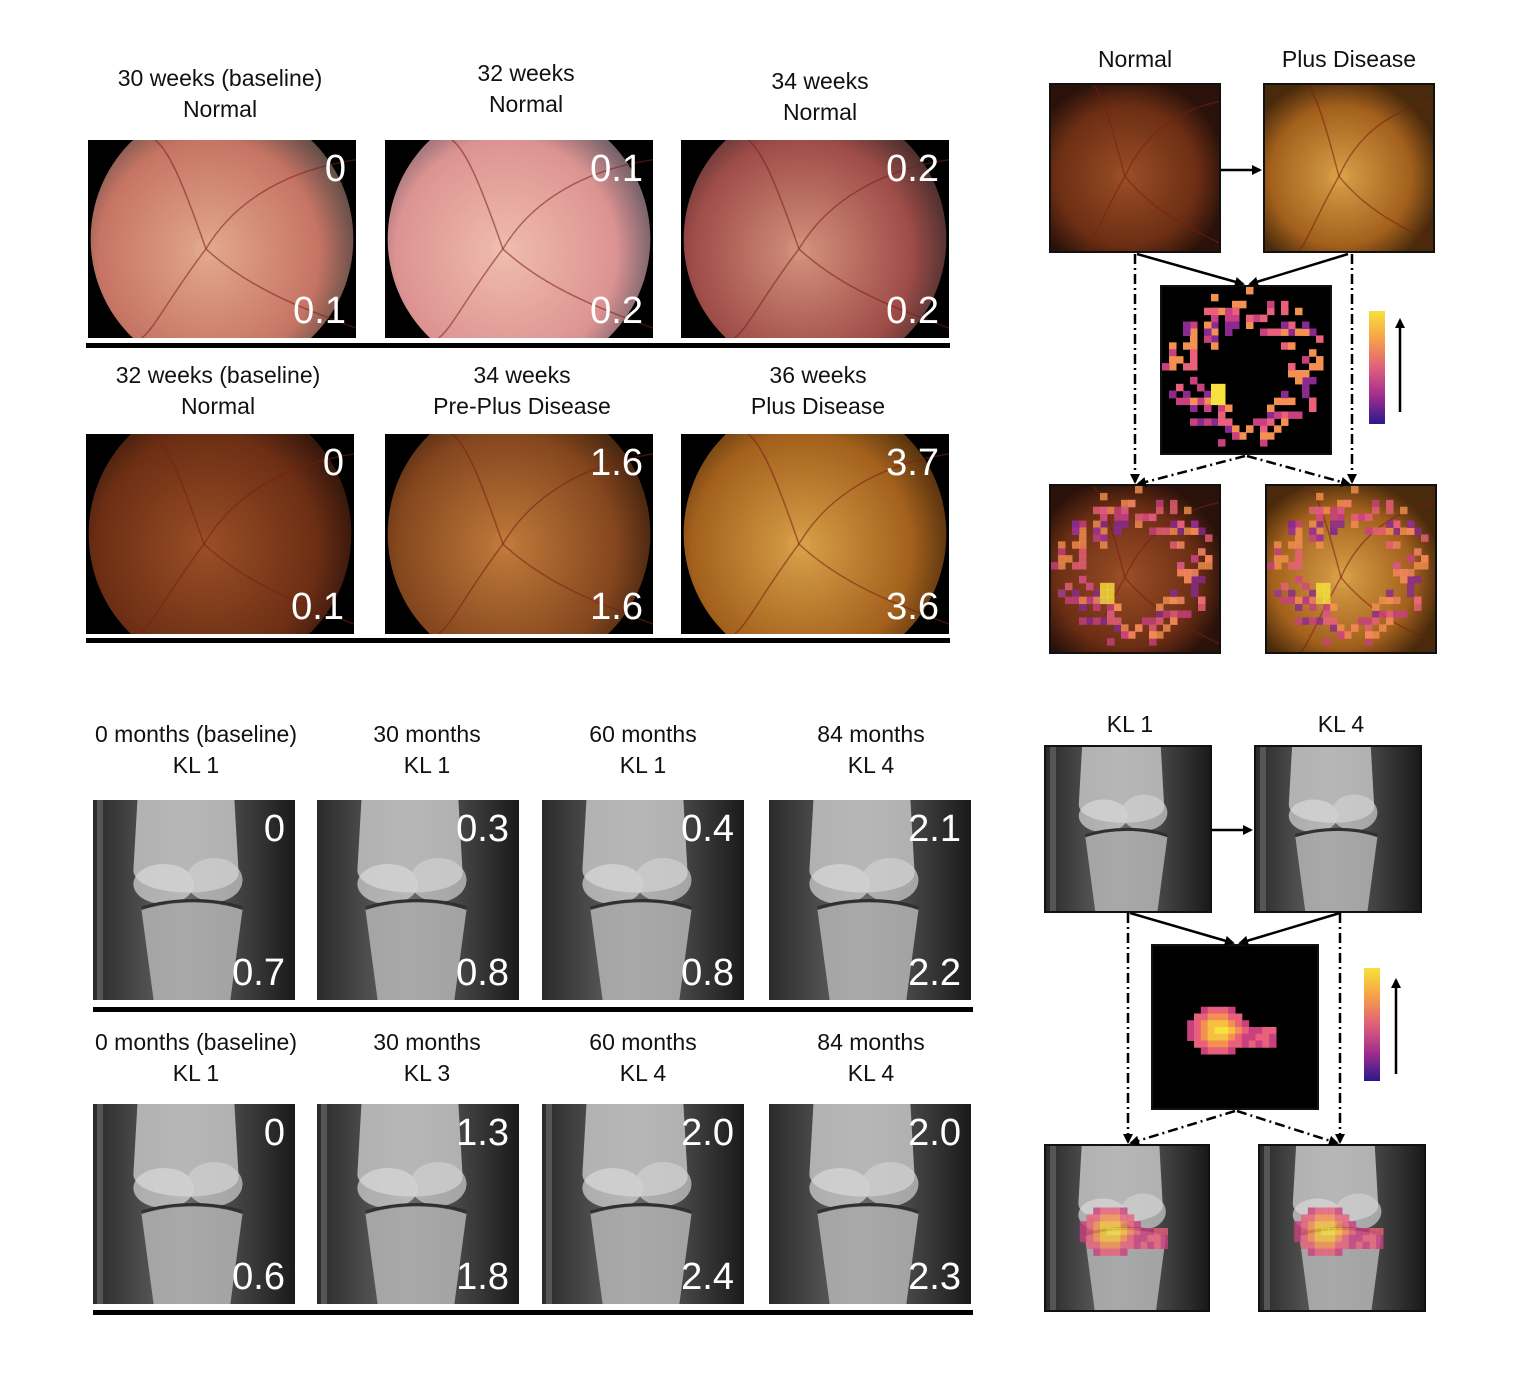 Image resolution: width=1519 pixels, height=1389 pixels. Describe the element at coordinates (1135, 168) in the screenshot. I see `normal-fundus-thumbnail` at that location.